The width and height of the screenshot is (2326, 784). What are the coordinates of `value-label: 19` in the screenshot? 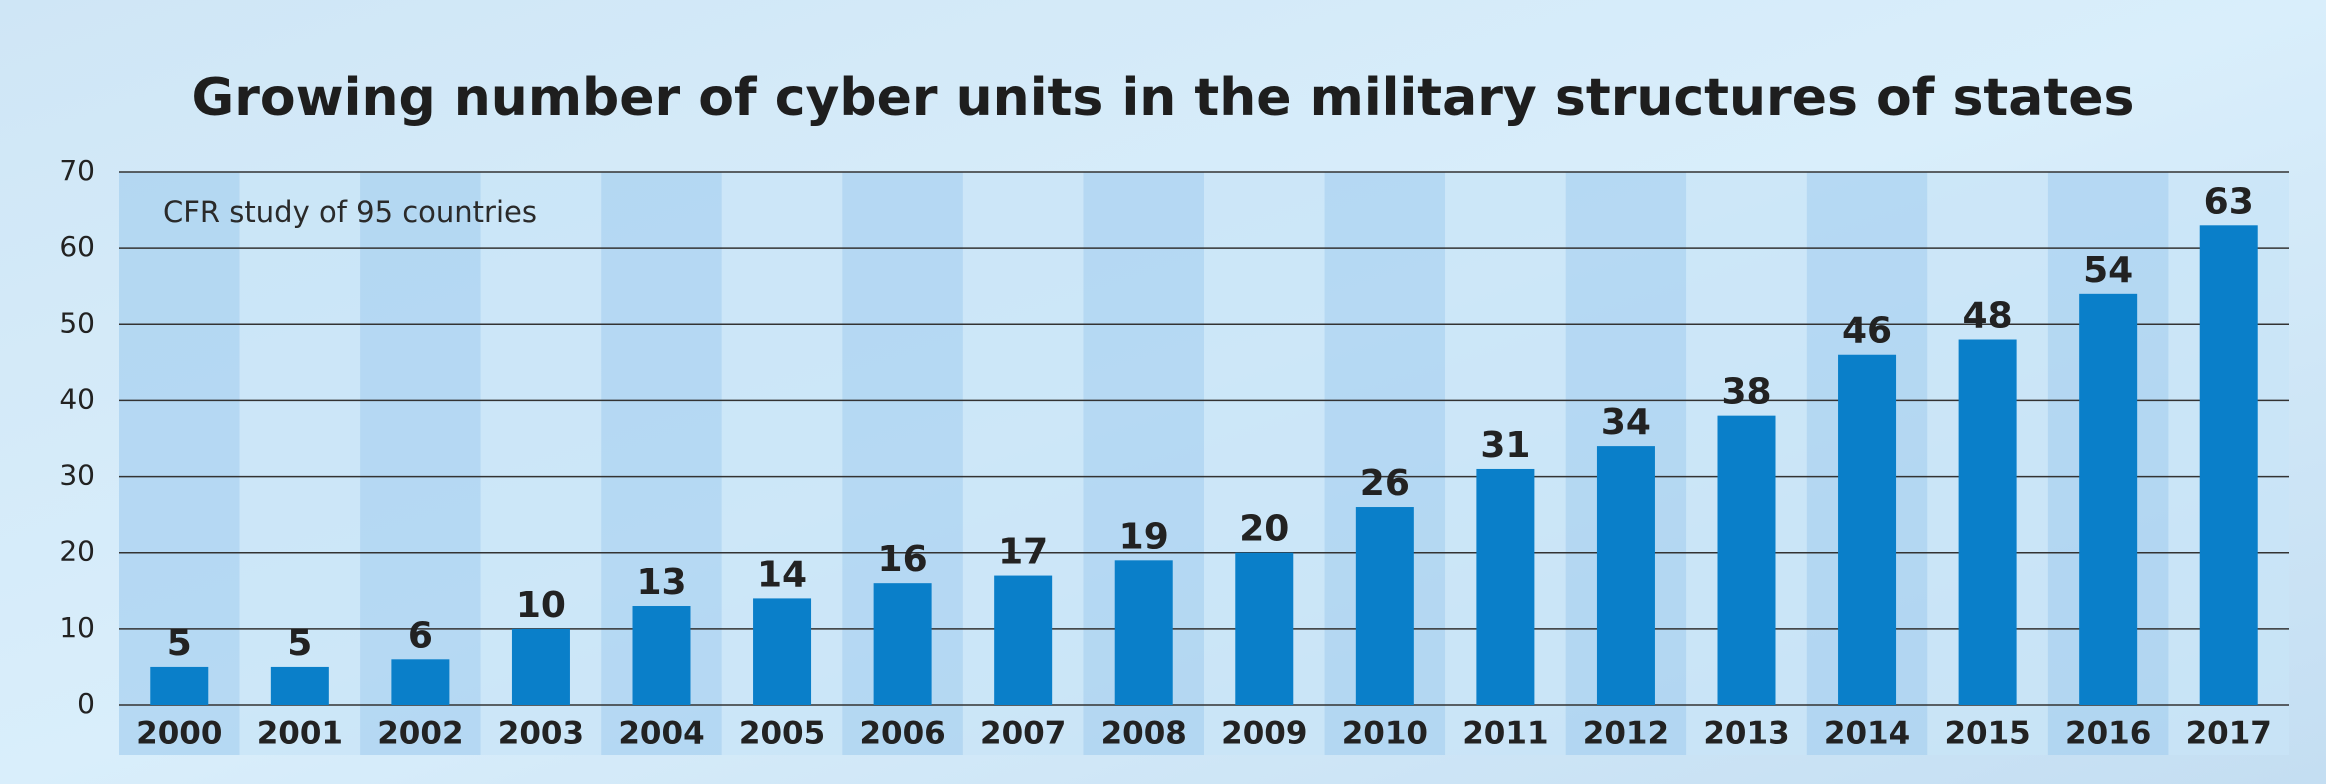 It's located at (1144, 536).